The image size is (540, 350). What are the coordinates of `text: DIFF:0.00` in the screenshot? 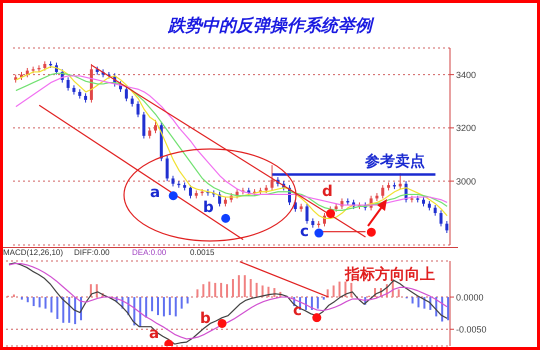 It's located at (92, 252).